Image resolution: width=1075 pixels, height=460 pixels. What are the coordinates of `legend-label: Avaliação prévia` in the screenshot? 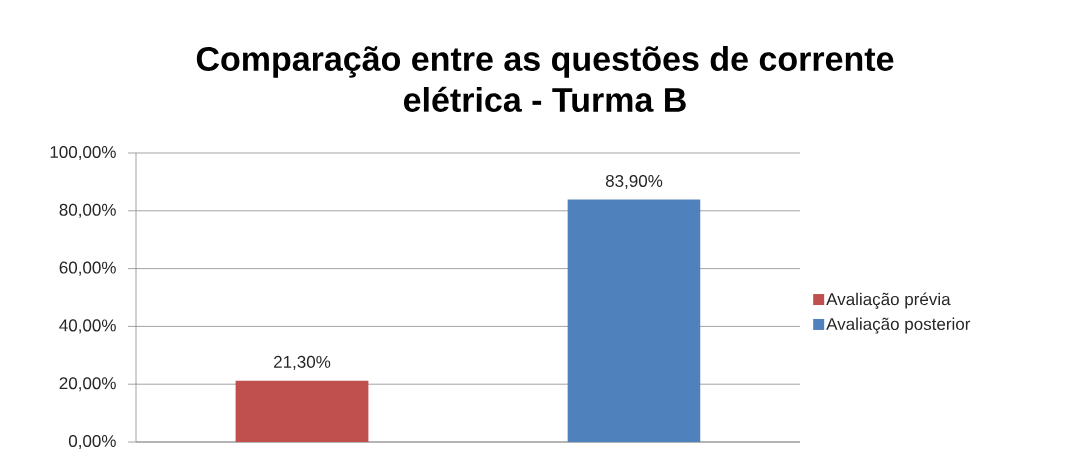 It's located at (888, 300).